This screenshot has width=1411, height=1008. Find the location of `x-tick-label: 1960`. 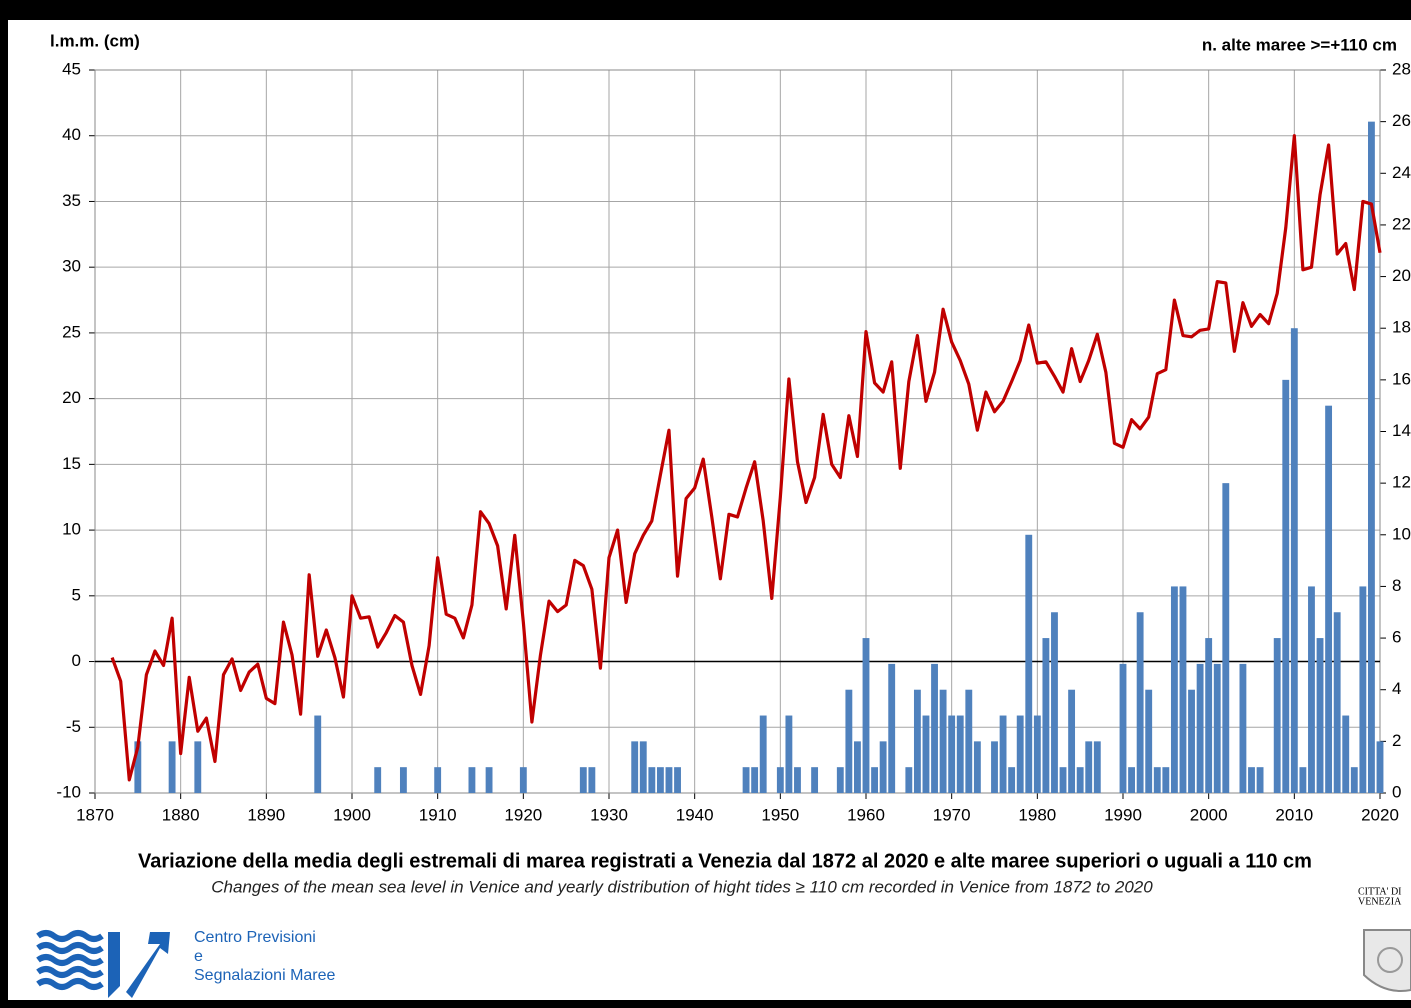

x-tick-label: 1960 is located at coordinates (866, 814).